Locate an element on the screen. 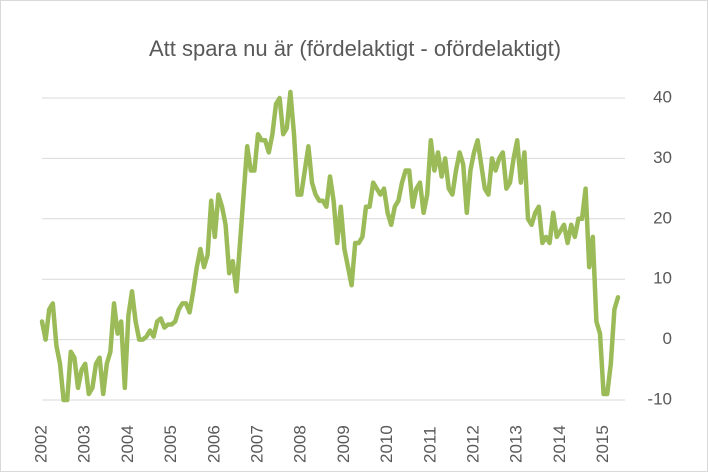  x-tick-label: 2007 is located at coordinates (256, 444).